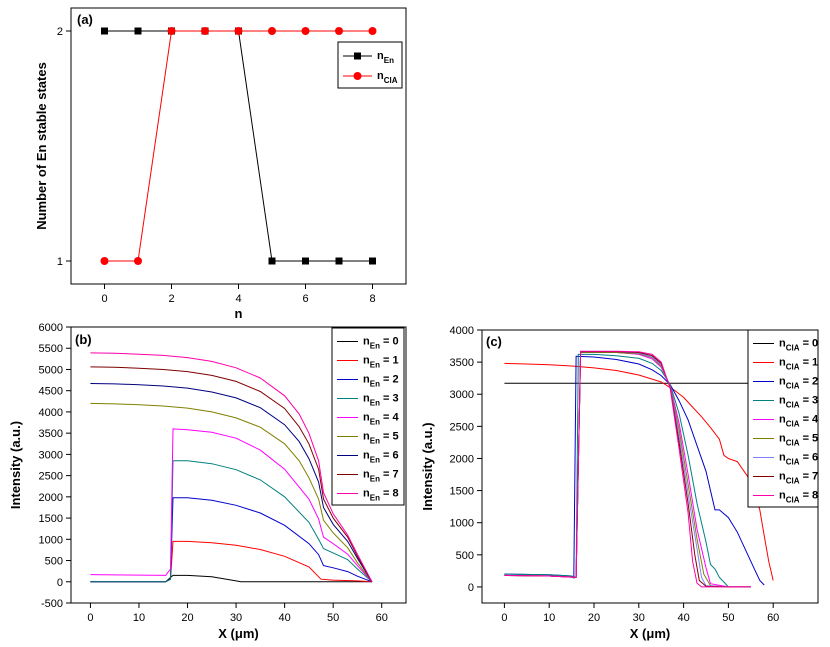  I want to click on y-tick-label: 1, so click(60, 262).